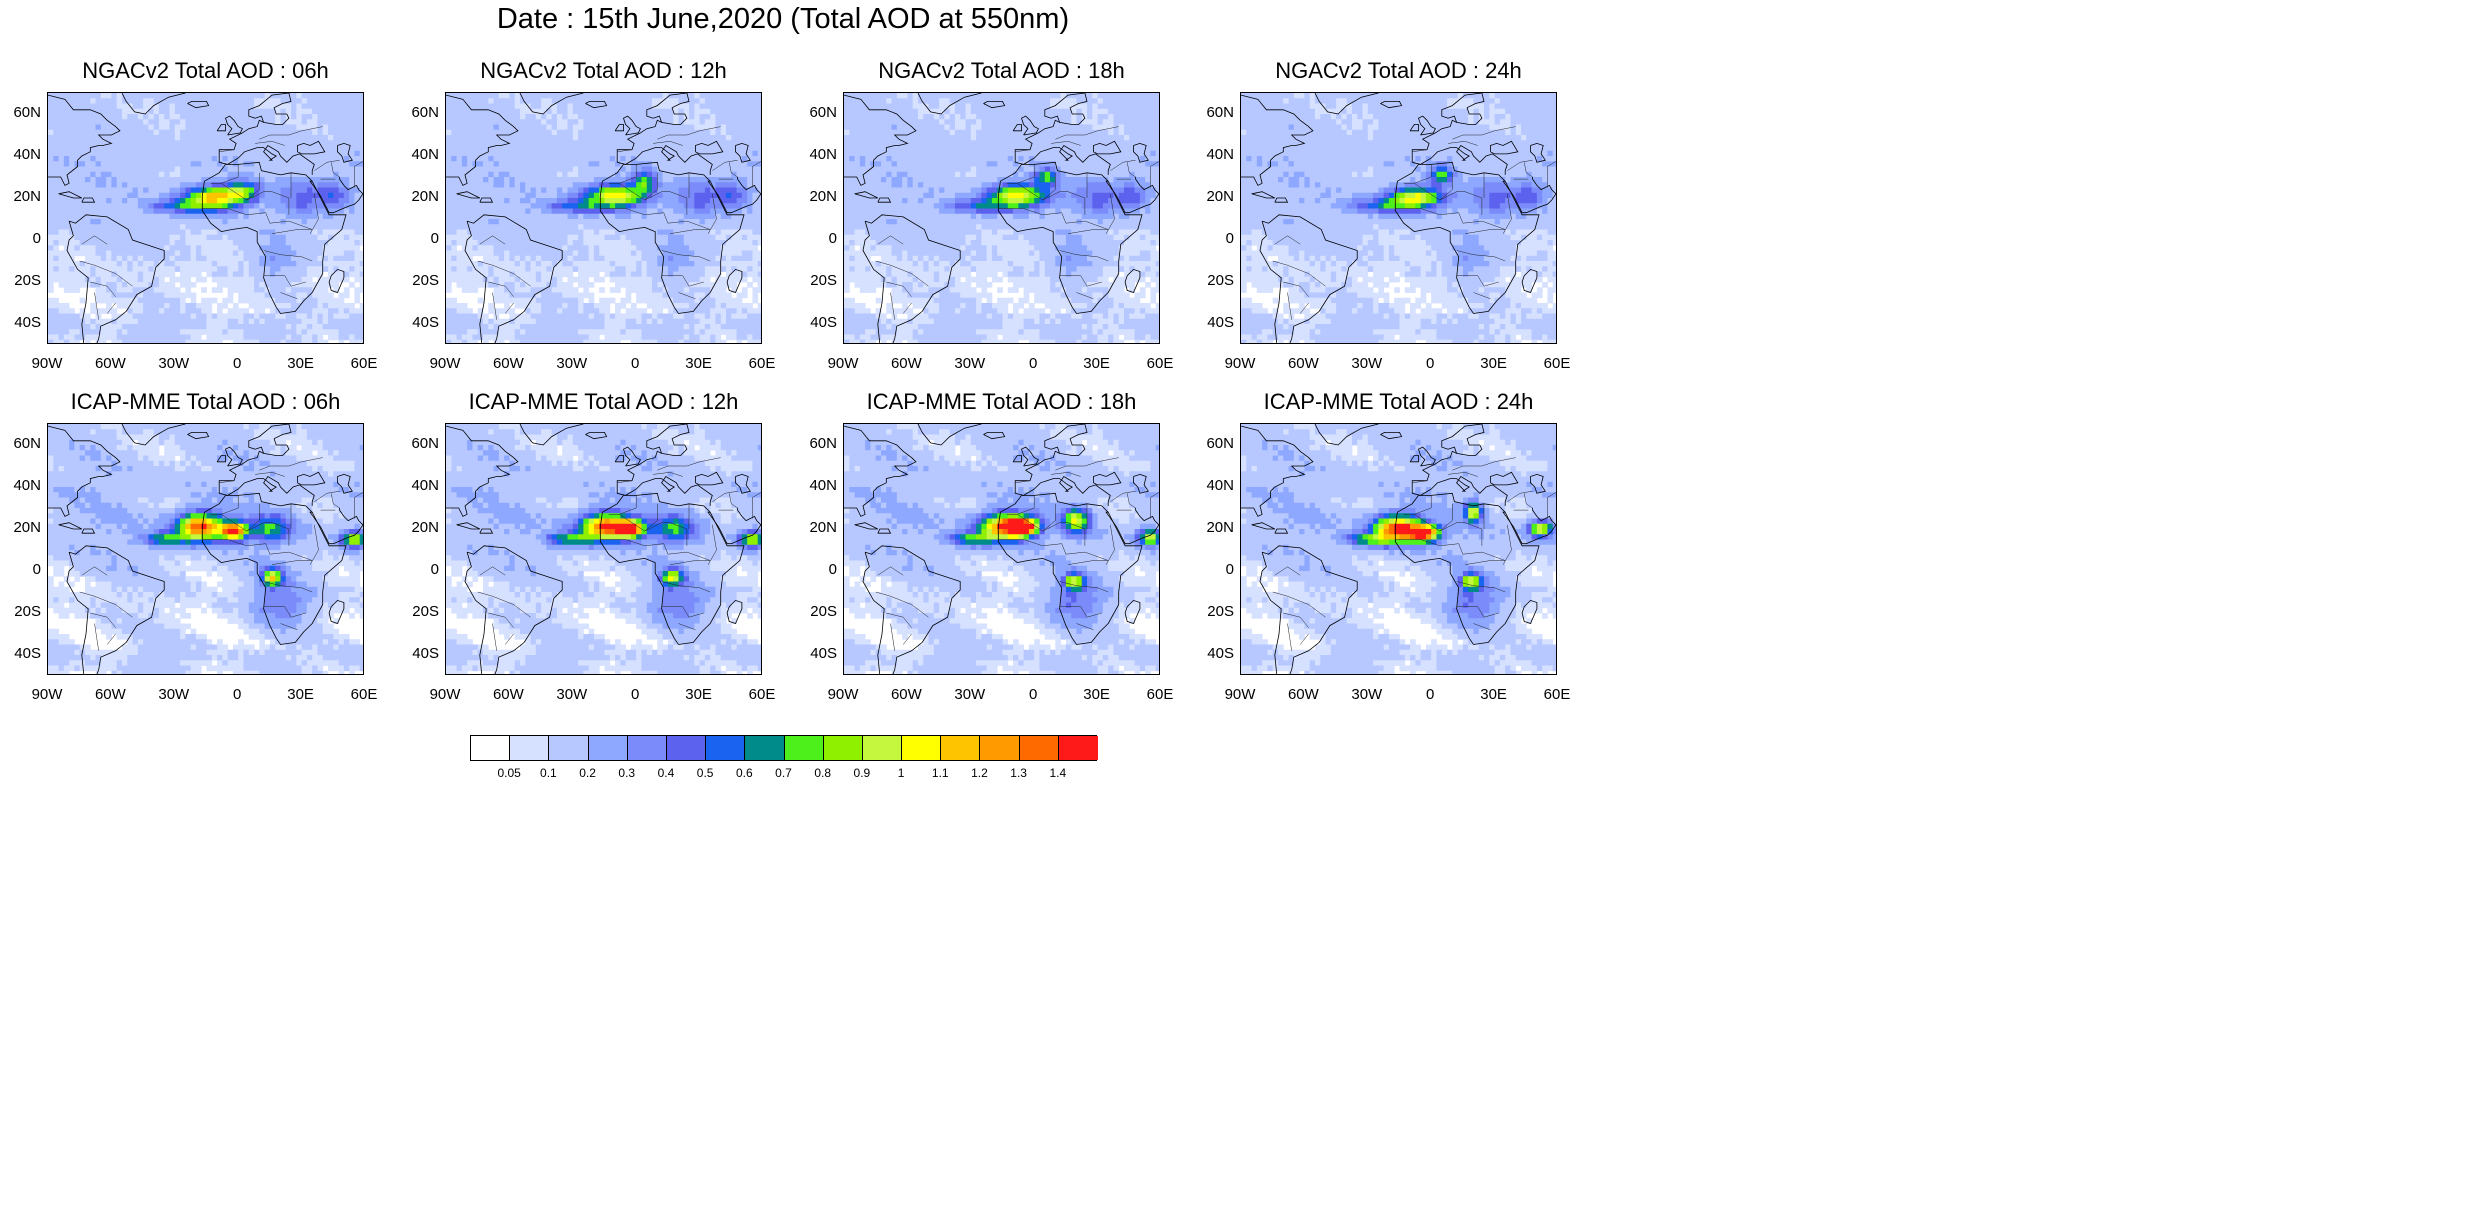 The height and width of the screenshot is (1222, 2466). Describe the element at coordinates (705, 773) in the screenshot. I see `colorbar-tick-label: 0.5` at that location.